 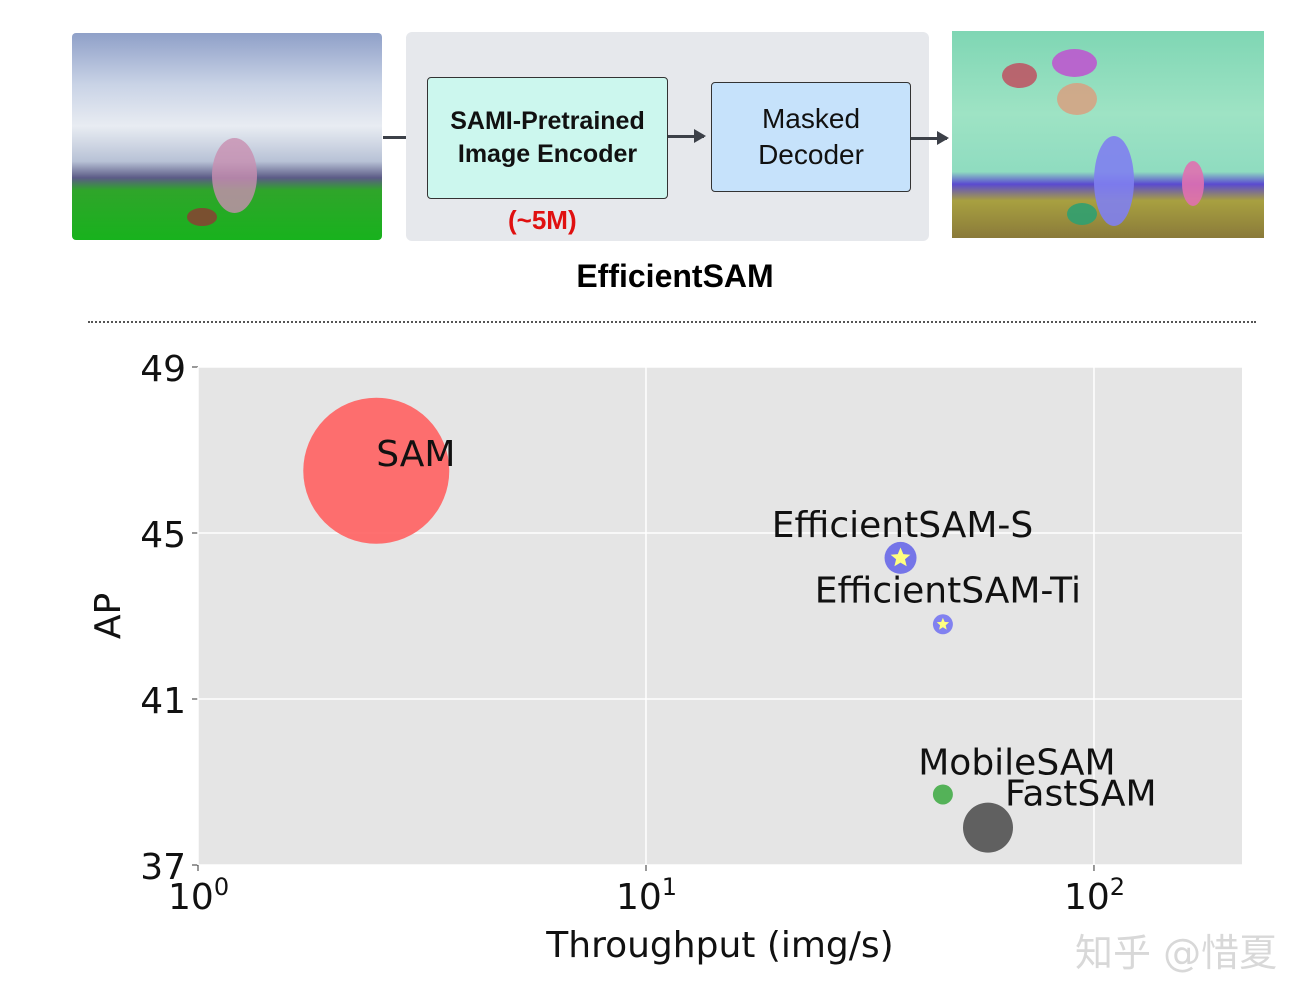 What do you see at coordinates (987, 827) in the screenshot?
I see `data-point-fastsam` at bounding box center [987, 827].